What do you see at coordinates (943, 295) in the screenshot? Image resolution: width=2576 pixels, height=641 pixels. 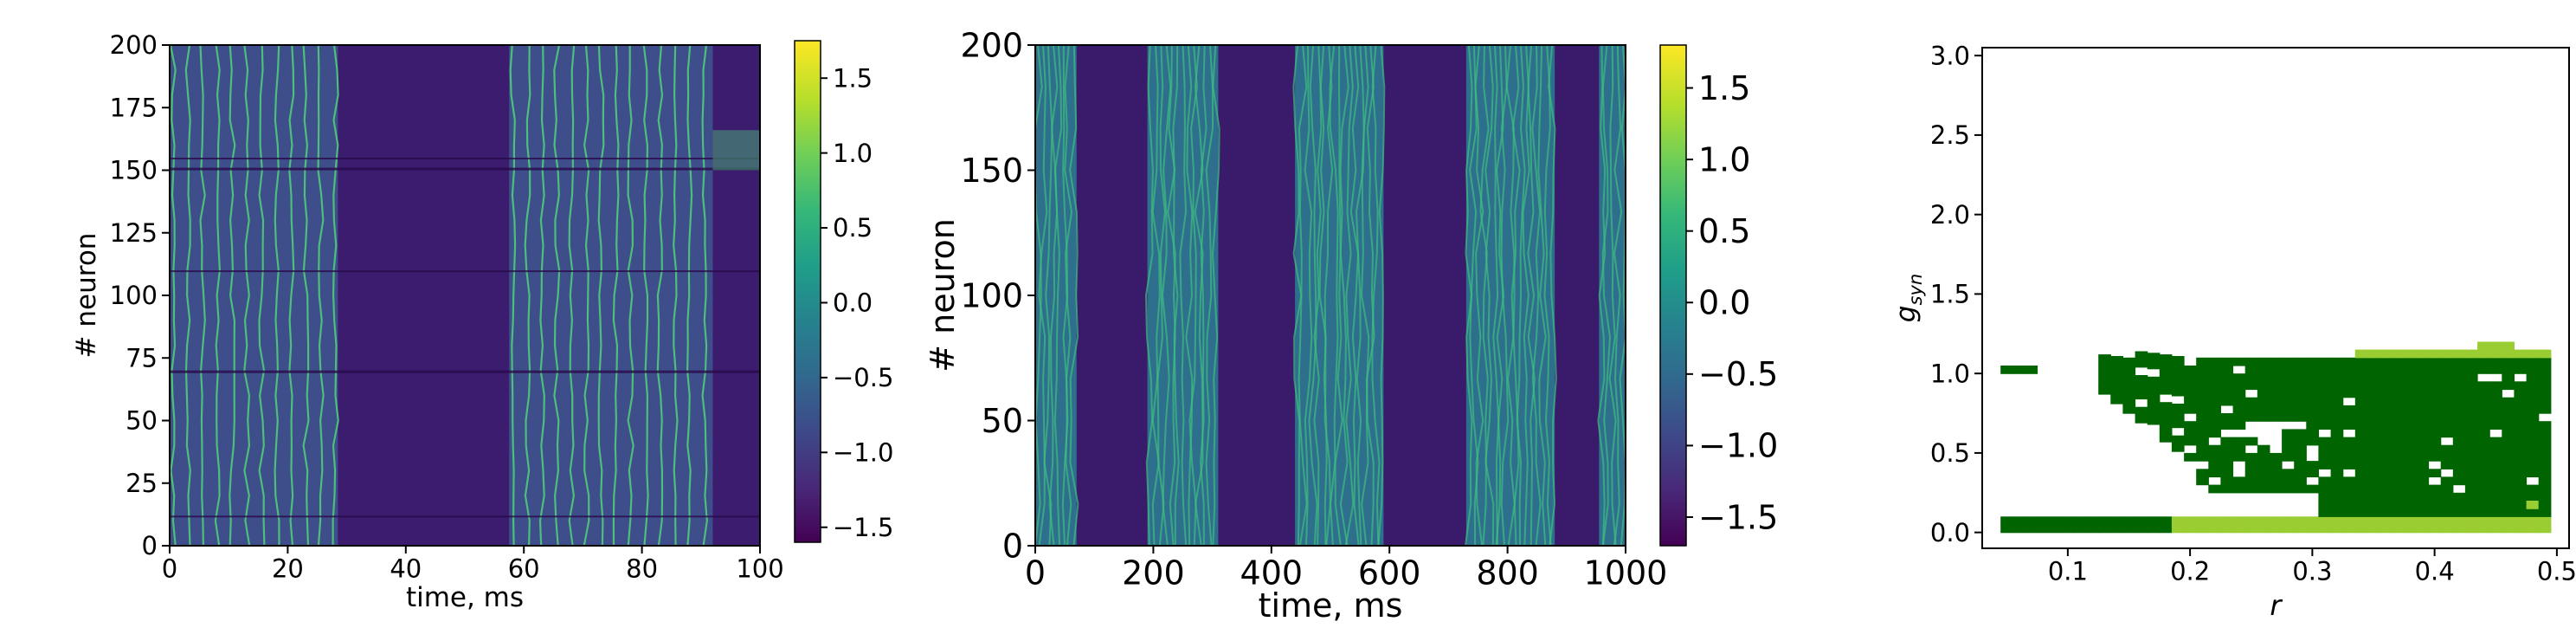 I see `ylabel-middle: # neuron` at bounding box center [943, 295].